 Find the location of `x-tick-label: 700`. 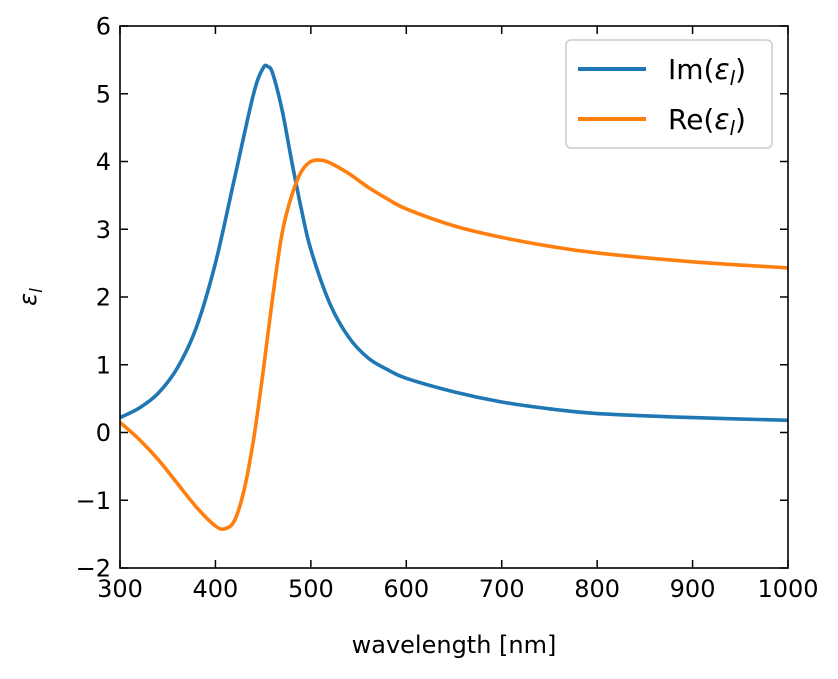

x-tick-label: 700 is located at coordinates (502, 589).